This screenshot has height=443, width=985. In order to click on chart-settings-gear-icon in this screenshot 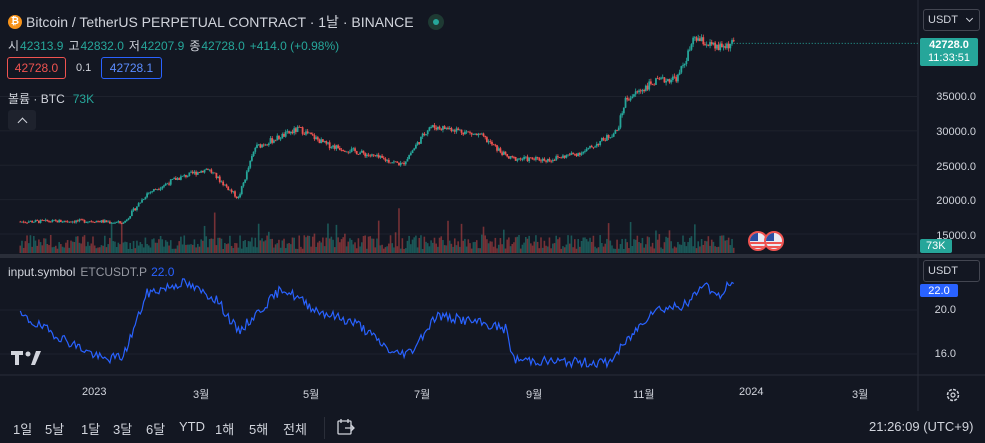, I will do `click(953, 395)`.